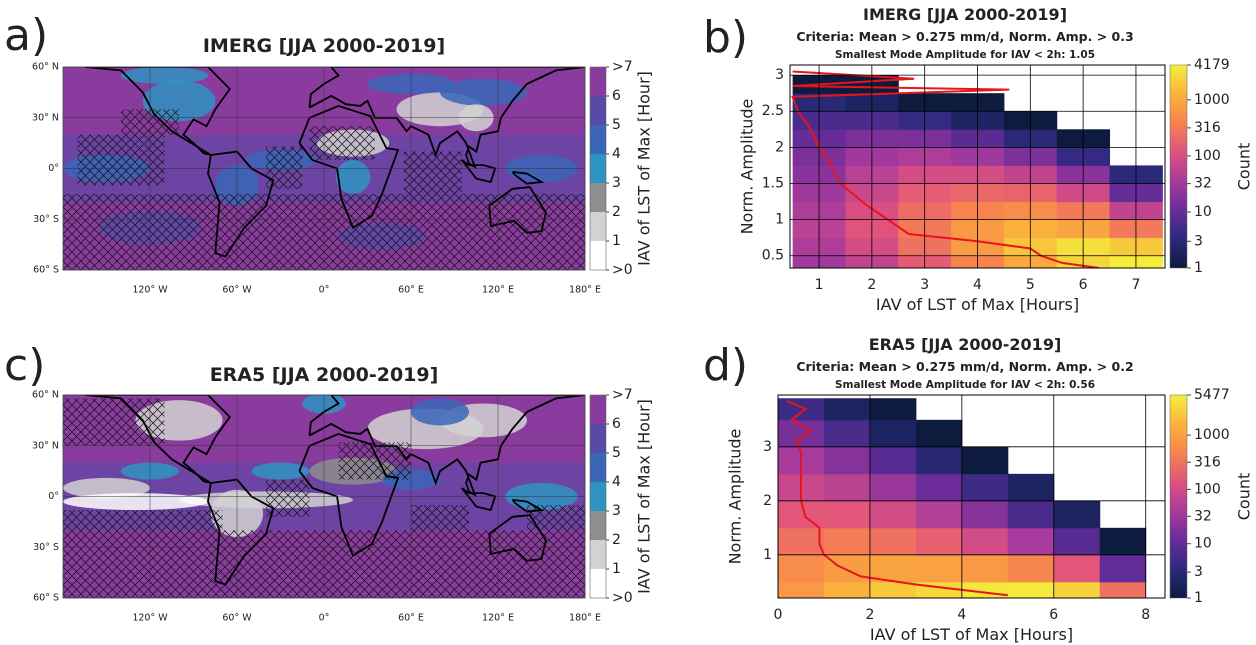 This screenshot has width=1256, height=645. What do you see at coordinates (773, 183) in the screenshot?
I see `y-tick-label: 1.5` at bounding box center [773, 183].